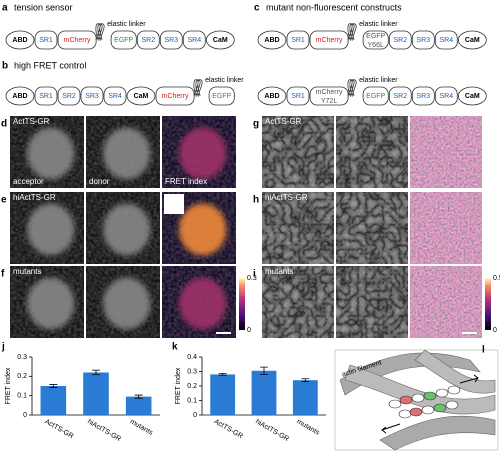 Image resolution: width=500 pixels, height=458 pixels. I want to click on construct-name: hiActTS-GR, so click(34, 197).